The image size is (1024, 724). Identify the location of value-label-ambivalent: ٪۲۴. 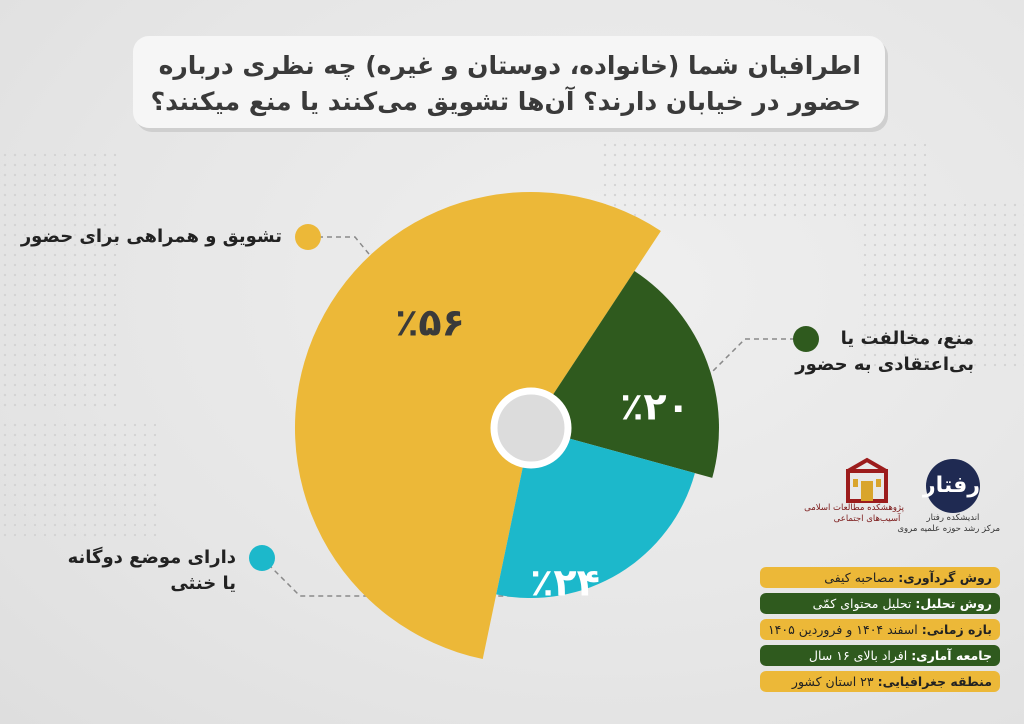
(565, 583).